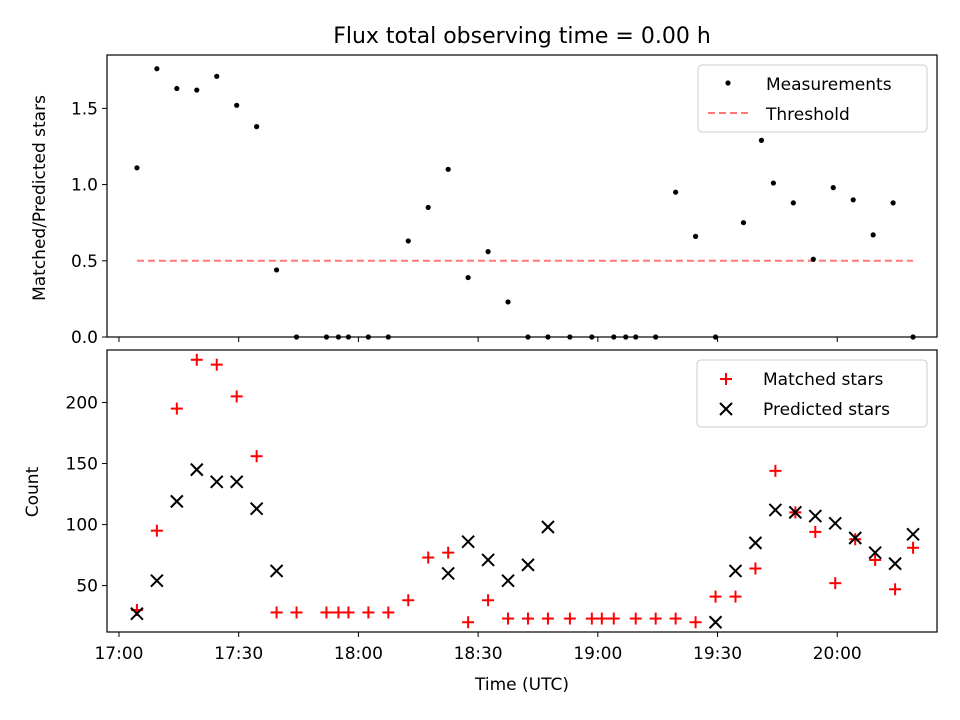  What do you see at coordinates (478, 339) in the screenshot?
I see `top-x-ticks` at bounding box center [478, 339].